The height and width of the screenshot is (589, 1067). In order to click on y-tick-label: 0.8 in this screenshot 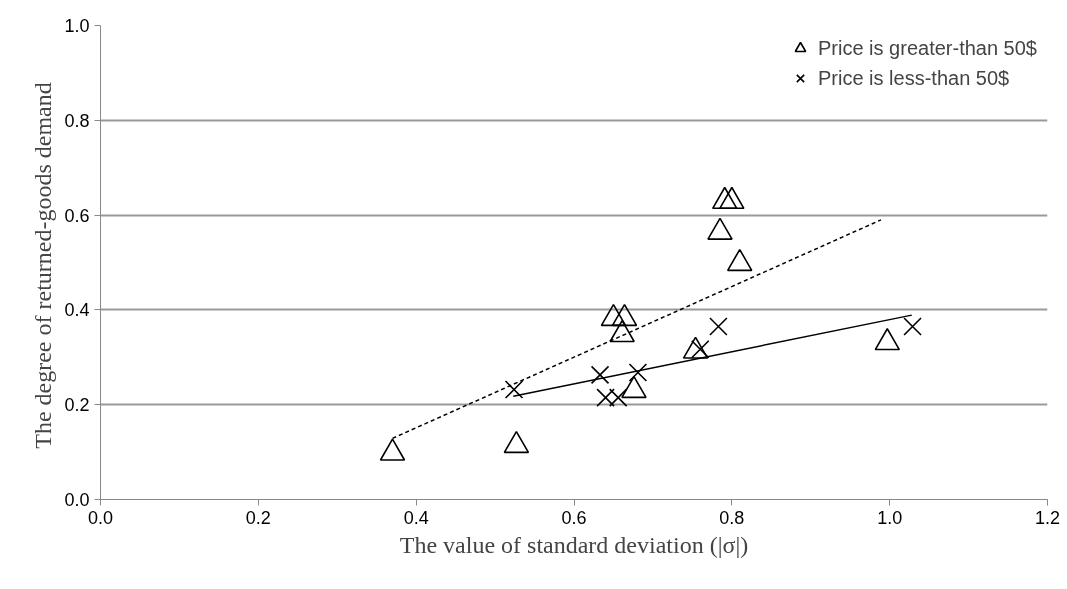, I will do `click(77, 120)`.